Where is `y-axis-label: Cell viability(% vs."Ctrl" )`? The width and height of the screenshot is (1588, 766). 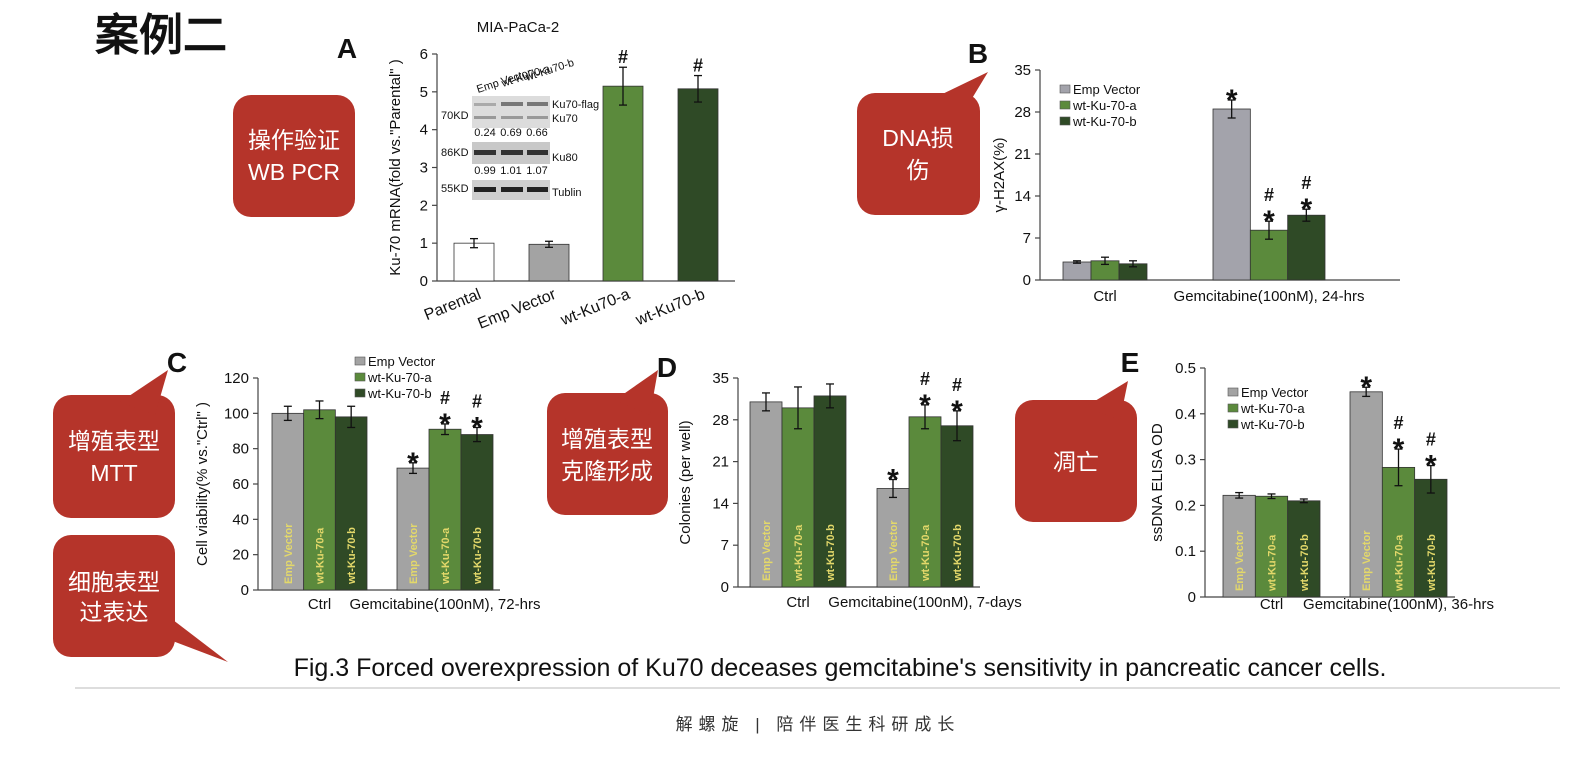
y-axis-label: Cell viability(% vs."Ctrl" ) is located at coordinates (202, 484).